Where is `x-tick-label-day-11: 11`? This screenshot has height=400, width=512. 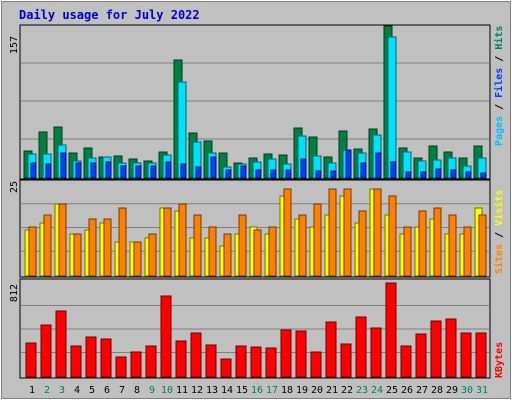 x-tick-label-day-11: 11 is located at coordinates (182, 390).